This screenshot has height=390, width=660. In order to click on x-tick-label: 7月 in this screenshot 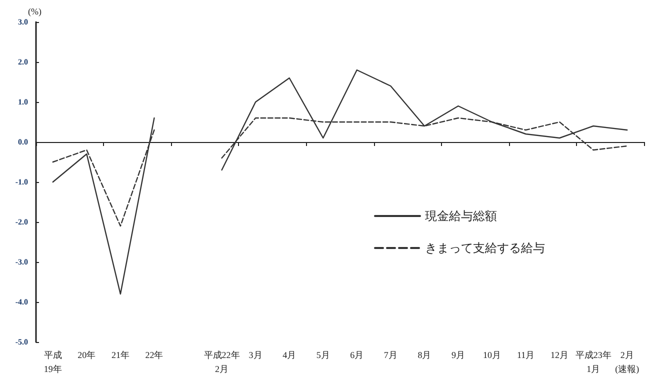, I will do `click(391, 355)`.